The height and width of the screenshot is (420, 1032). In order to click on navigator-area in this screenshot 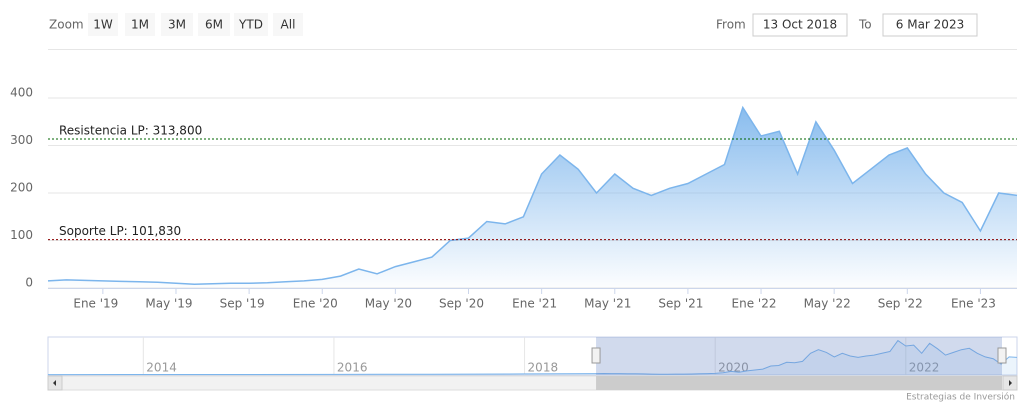, I will do `click(532, 357)`.